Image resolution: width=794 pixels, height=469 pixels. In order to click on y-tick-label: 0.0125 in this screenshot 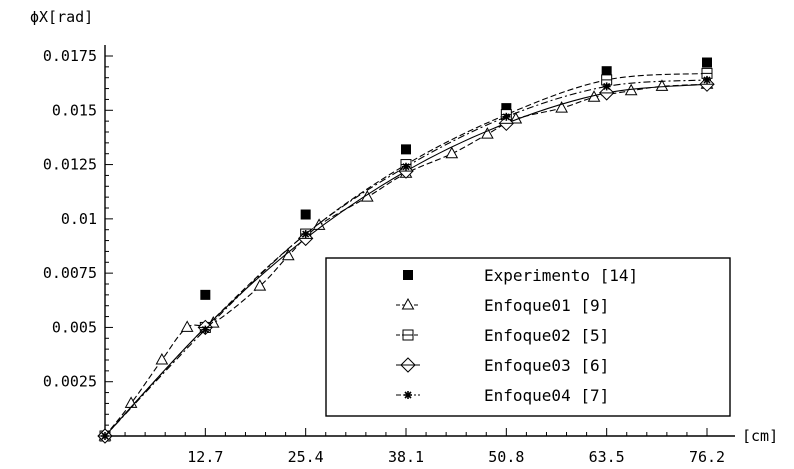, I will do `click(70, 165)`.